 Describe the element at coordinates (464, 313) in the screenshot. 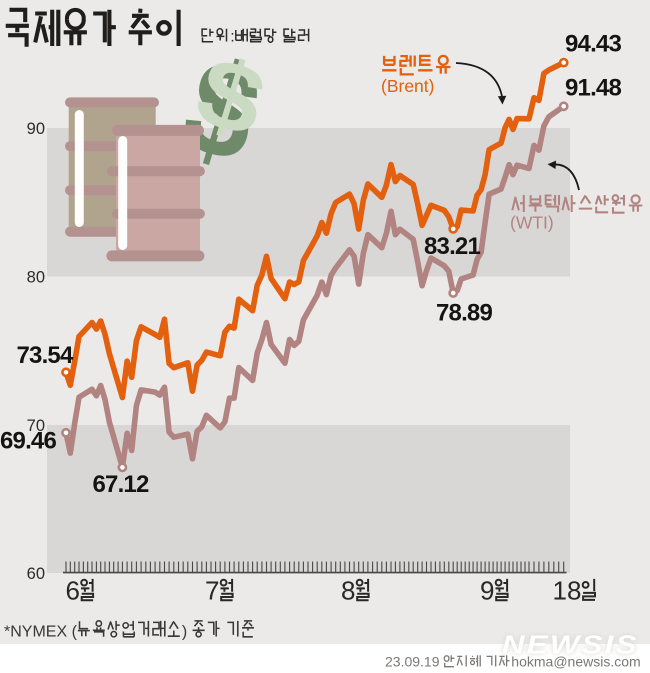

I see `svg-text: 78.89` at that location.